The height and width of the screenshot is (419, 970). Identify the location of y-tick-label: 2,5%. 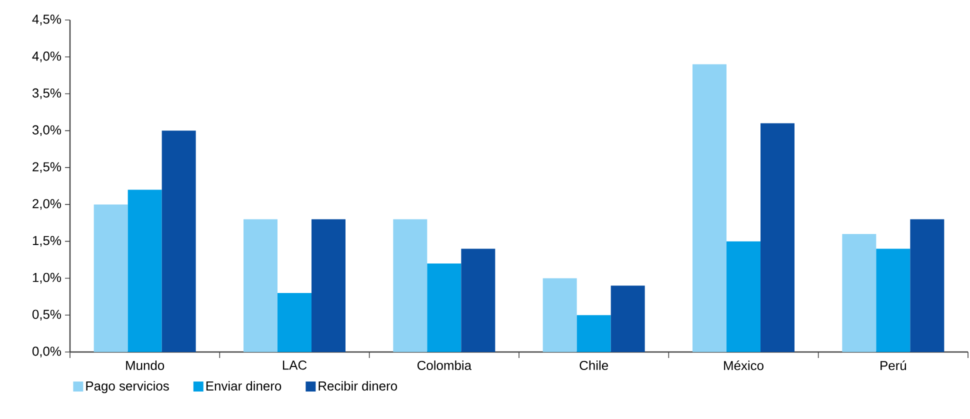
(47, 167).